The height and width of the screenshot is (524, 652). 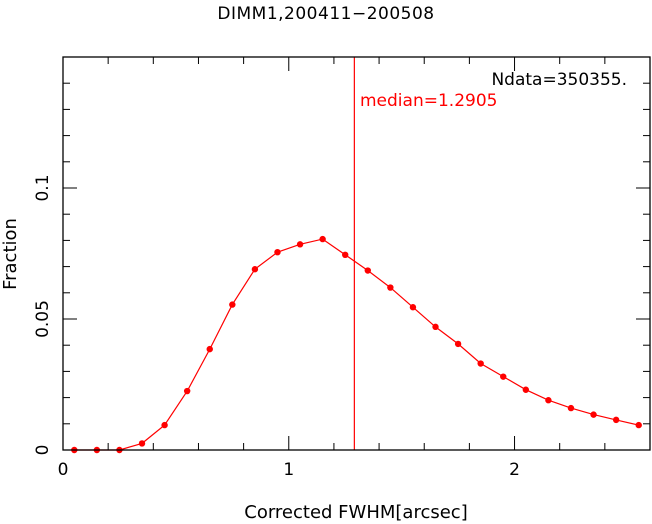 What do you see at coordinates (288, 470) in the screenshot?
I see `x-tick-label: 1` at bounding box center [288, 470].